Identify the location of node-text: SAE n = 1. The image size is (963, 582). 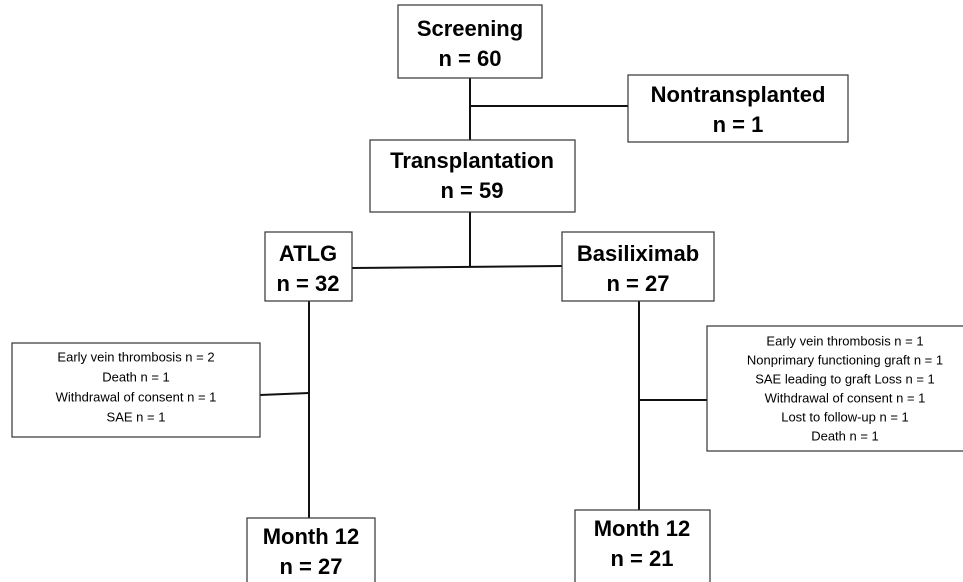
(136, 416).